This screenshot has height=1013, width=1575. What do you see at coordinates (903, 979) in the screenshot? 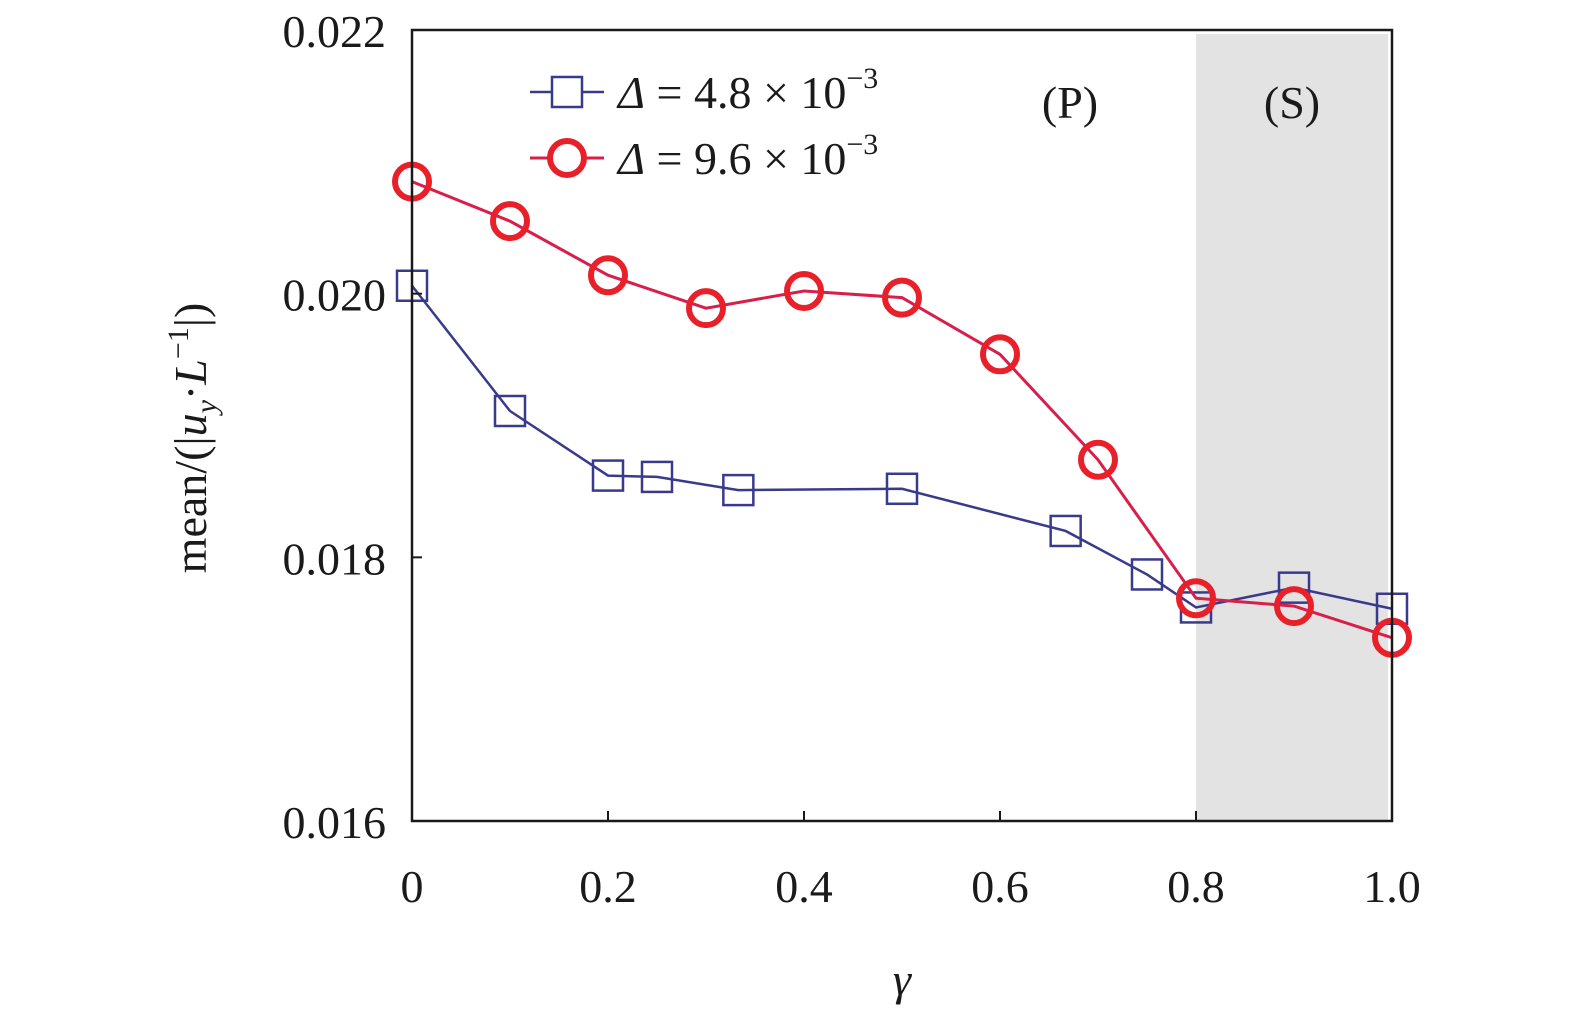
I see `x-axis-label: γ` at bounding box center [903, 979].